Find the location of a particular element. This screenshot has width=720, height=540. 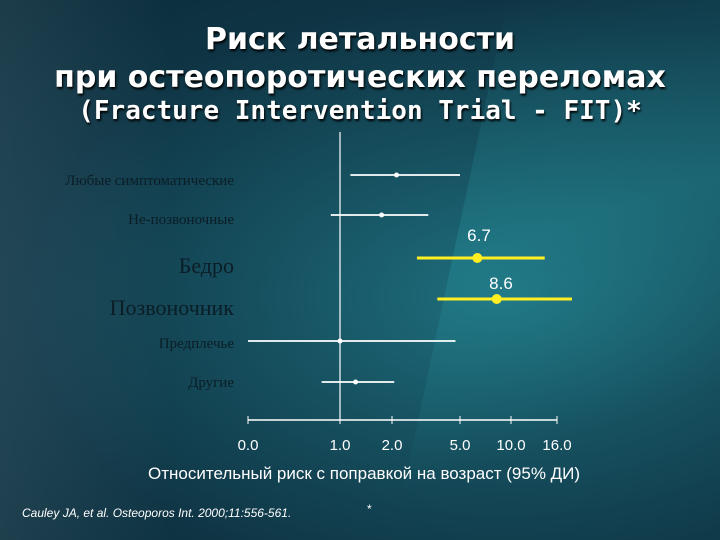

slide-title-line-1: Риск летальности is located at coordinates (360, 39).